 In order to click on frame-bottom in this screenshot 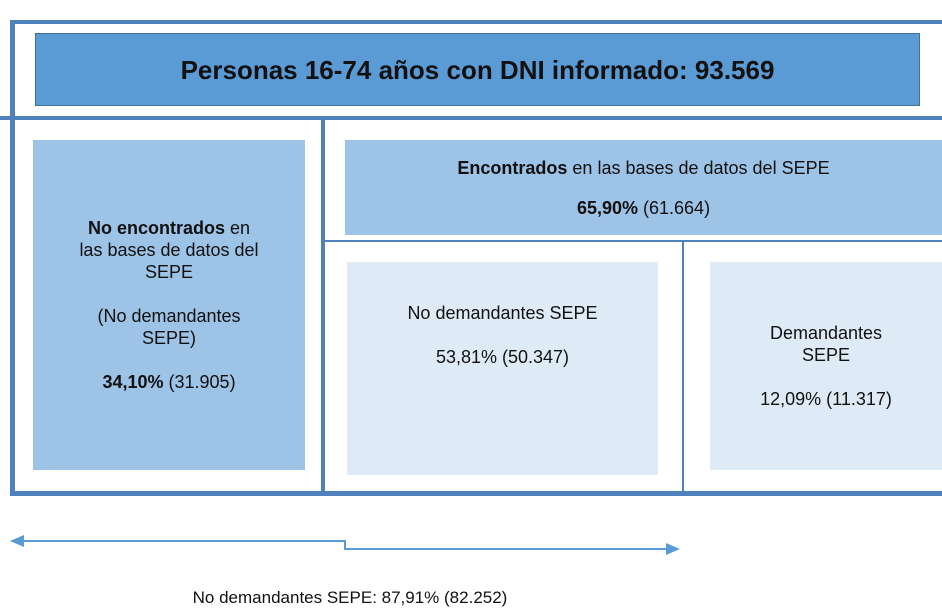, I will do `click(476, 493)`.